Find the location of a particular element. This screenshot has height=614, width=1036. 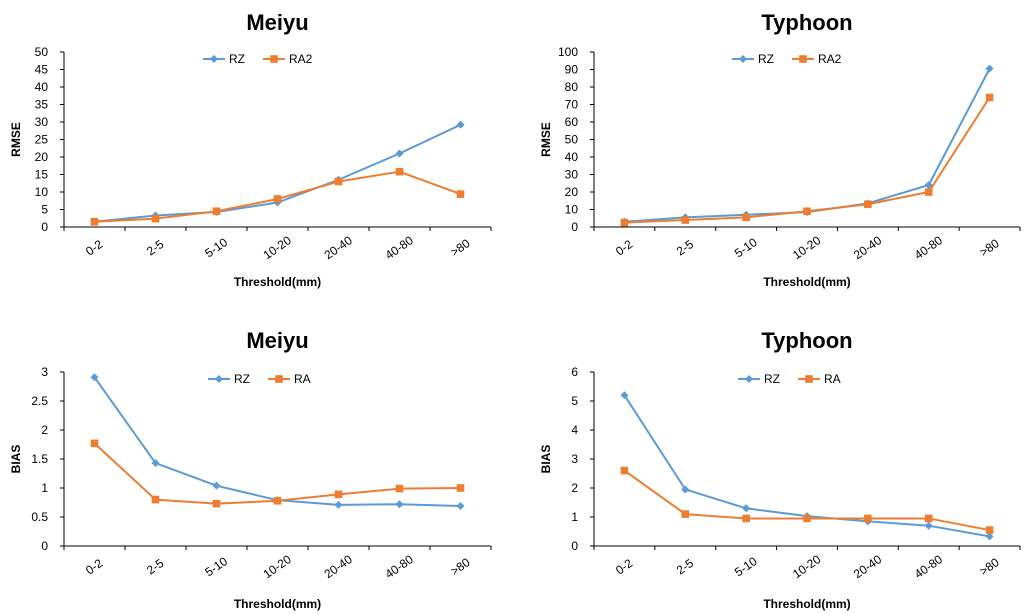

y-tick-label: 4 is located at coordinates (574, 430).